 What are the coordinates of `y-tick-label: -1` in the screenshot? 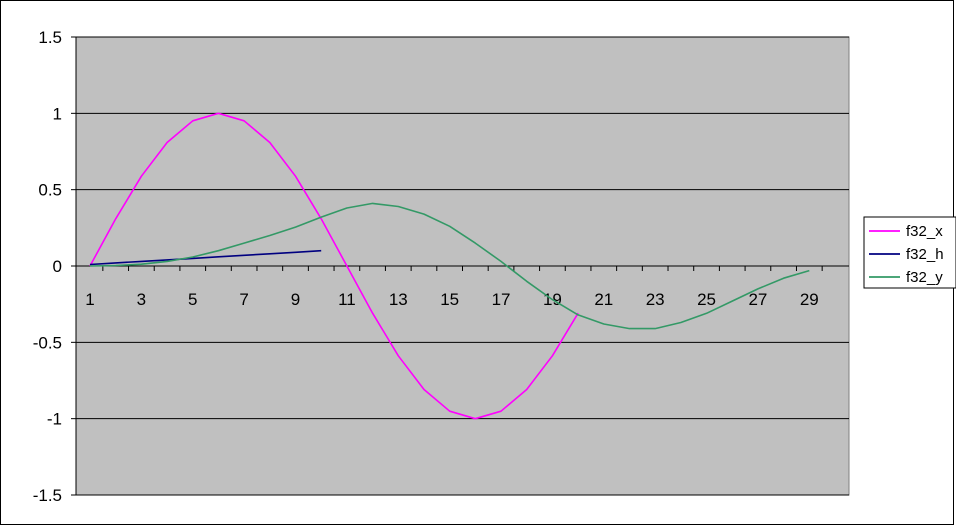 It's located at (54, 419).